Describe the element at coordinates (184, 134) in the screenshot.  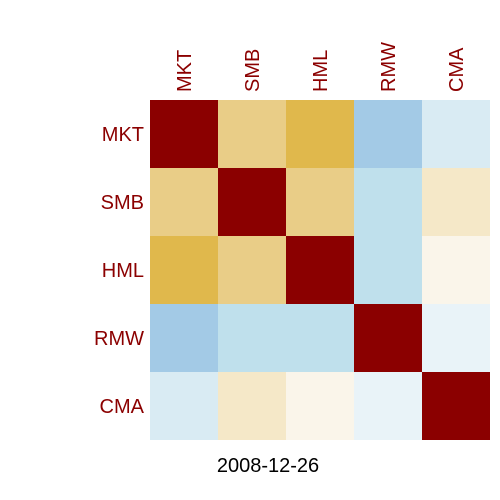
I see `heatmap-cell-mkt-mkt` at that location.